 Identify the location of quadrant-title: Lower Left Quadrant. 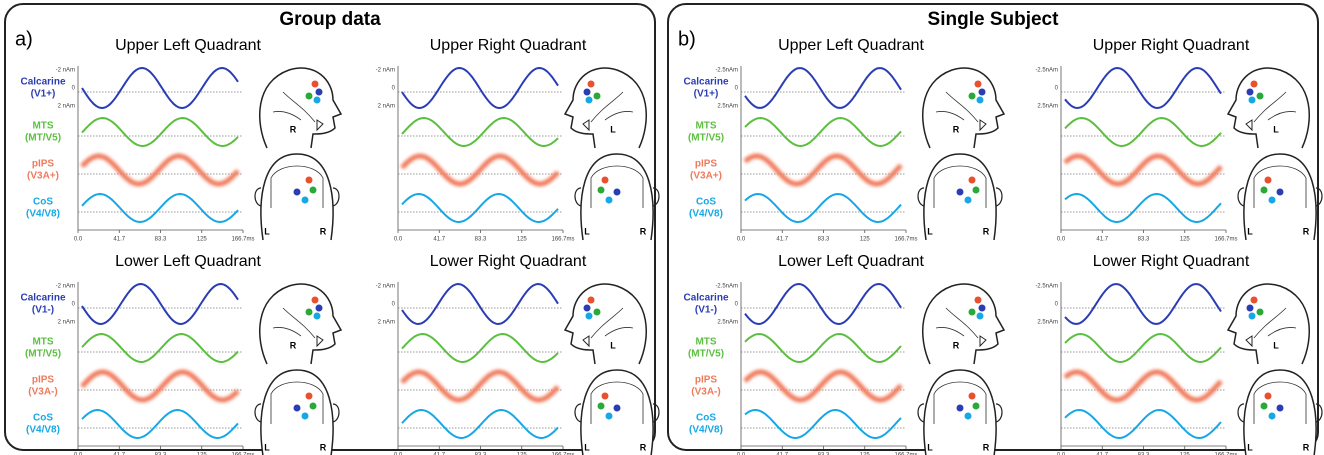
(188, 261).